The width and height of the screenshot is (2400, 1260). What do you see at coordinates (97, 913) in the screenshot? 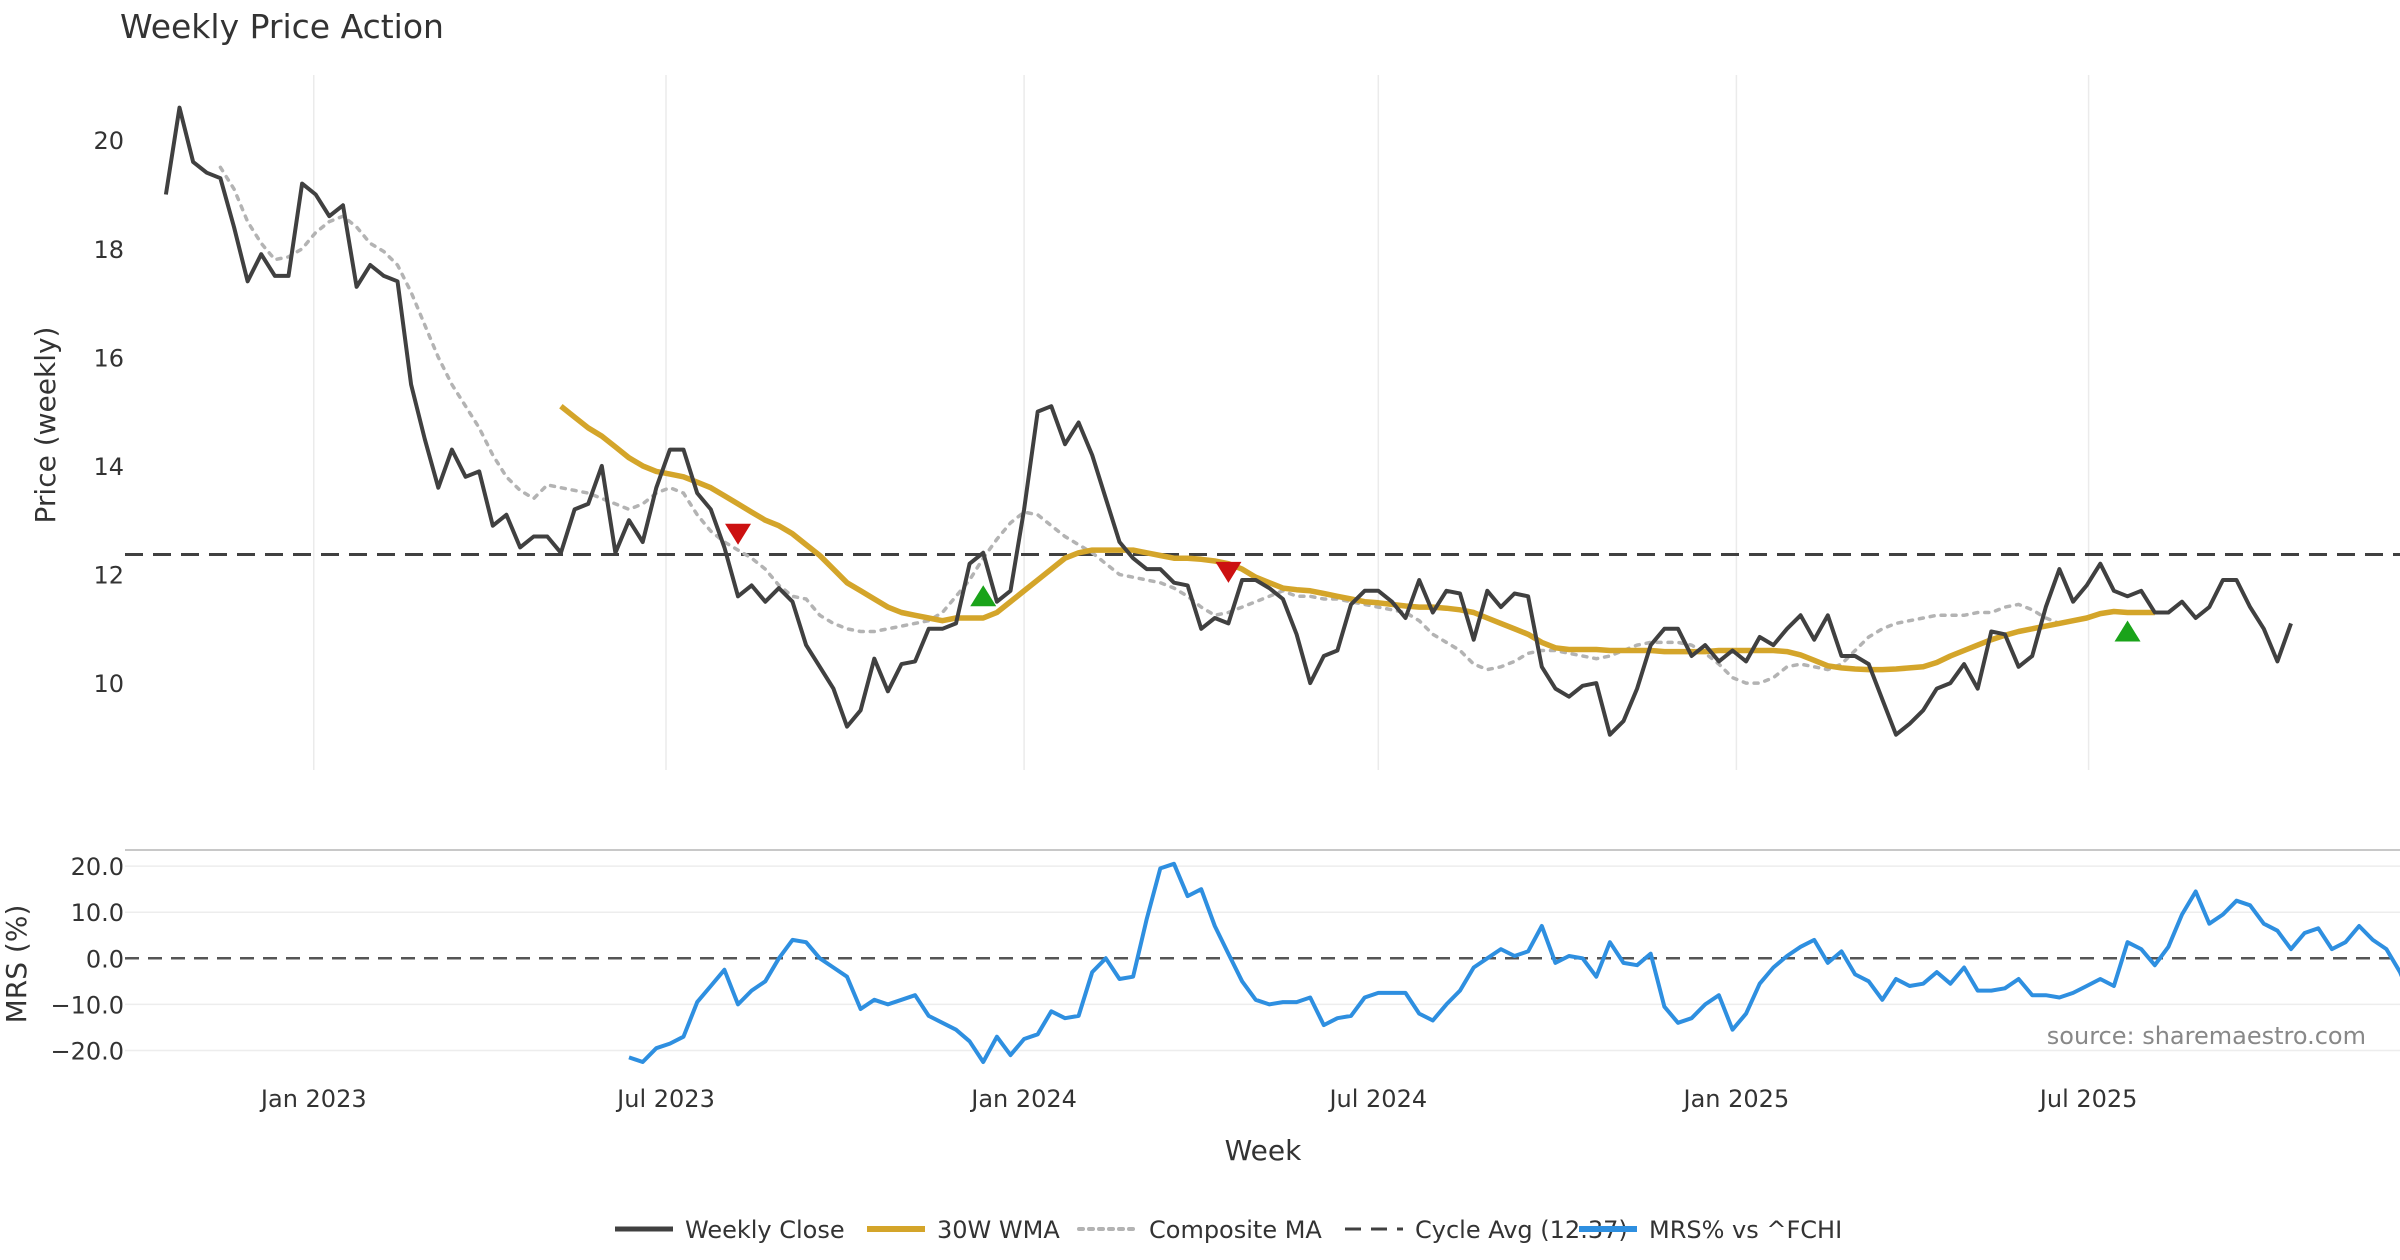
I see `mrs-ytick-label: 10.0` at bounding box center [97, 913].